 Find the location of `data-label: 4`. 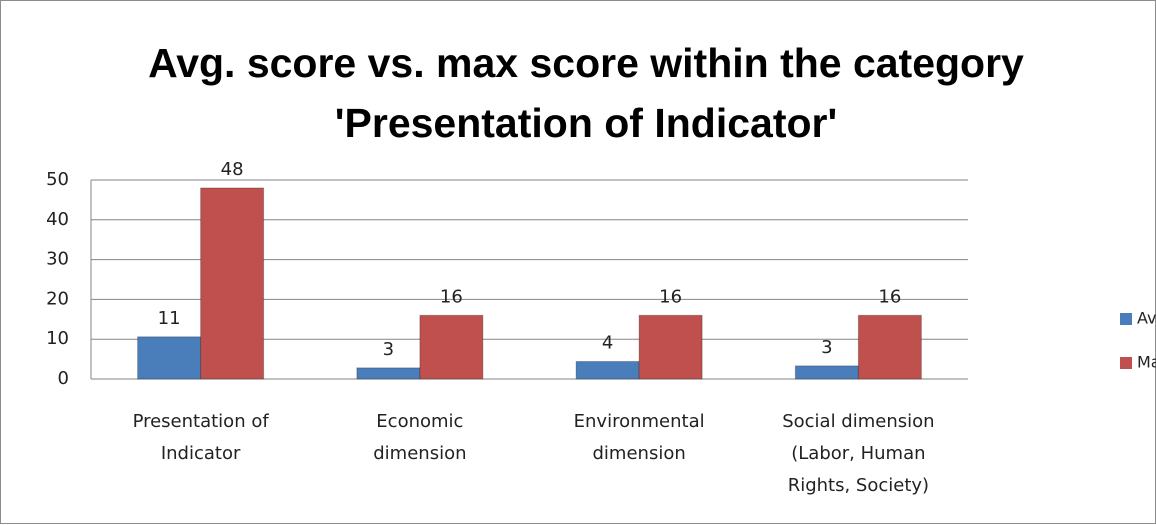

data-label: 4 is located at coordinates (607, 342).